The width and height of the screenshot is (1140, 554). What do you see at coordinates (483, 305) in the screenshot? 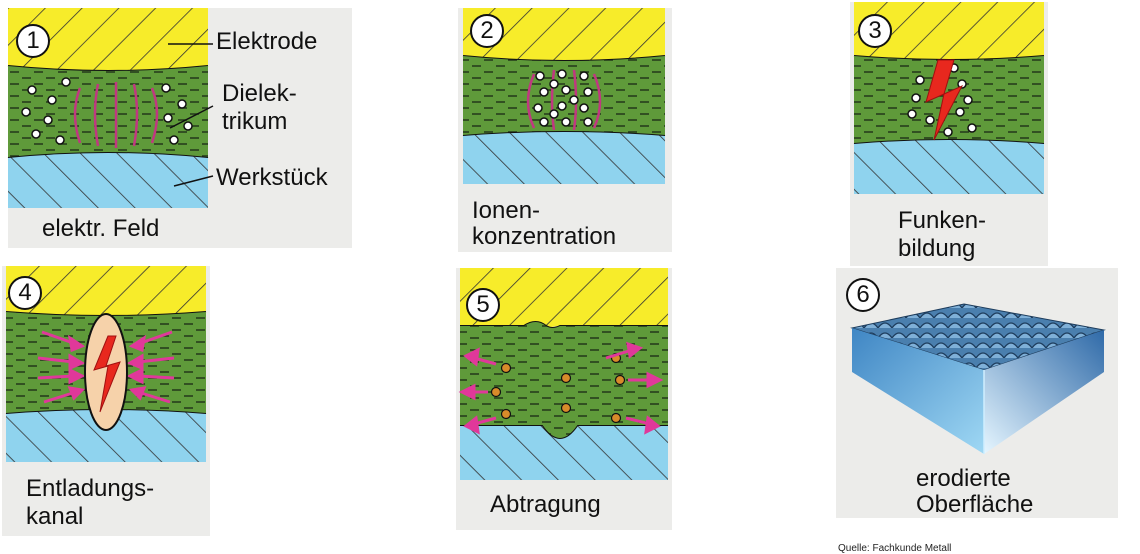
I see `step-5-number: 5` at bounding box center [483, 305].